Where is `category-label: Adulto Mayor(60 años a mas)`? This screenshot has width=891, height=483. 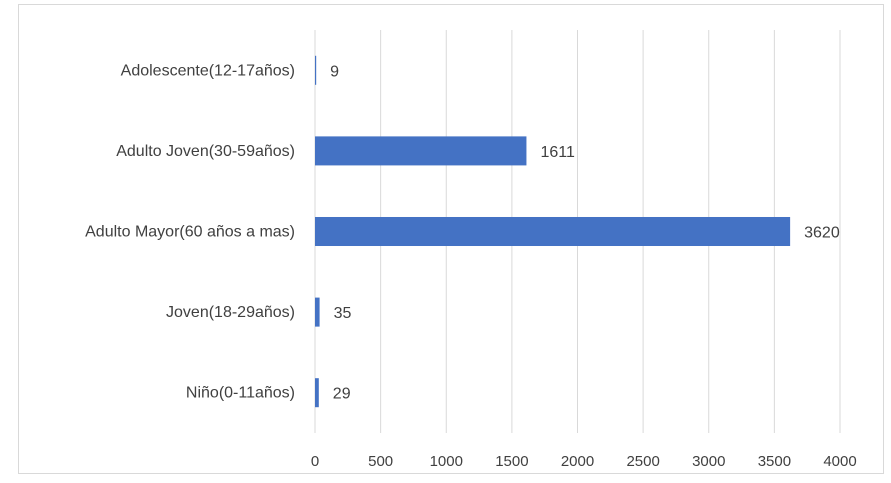 category-label: Adulto Mayor(60 años a mas) is located at coordinates (190, 232).